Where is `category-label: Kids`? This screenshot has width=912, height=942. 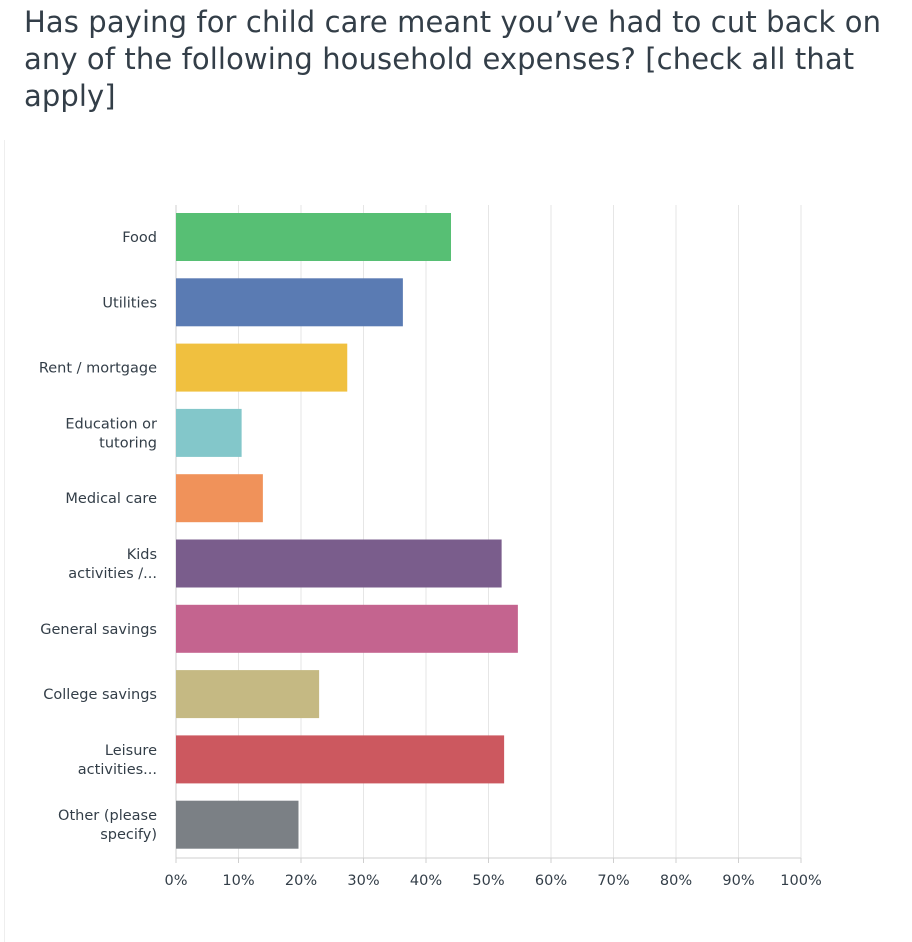 category-label: Kids is located at coordinates (142, 555).